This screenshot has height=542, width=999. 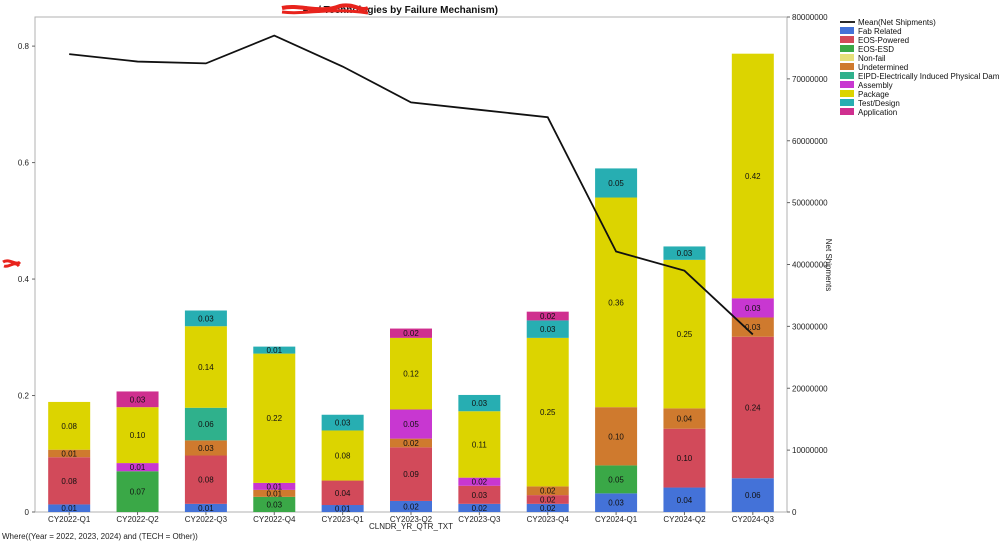 What do you see at coordinates (206, 424) in the screenshot?
I see `bar-value-label: 0.06` at bounding box center [206, 424].